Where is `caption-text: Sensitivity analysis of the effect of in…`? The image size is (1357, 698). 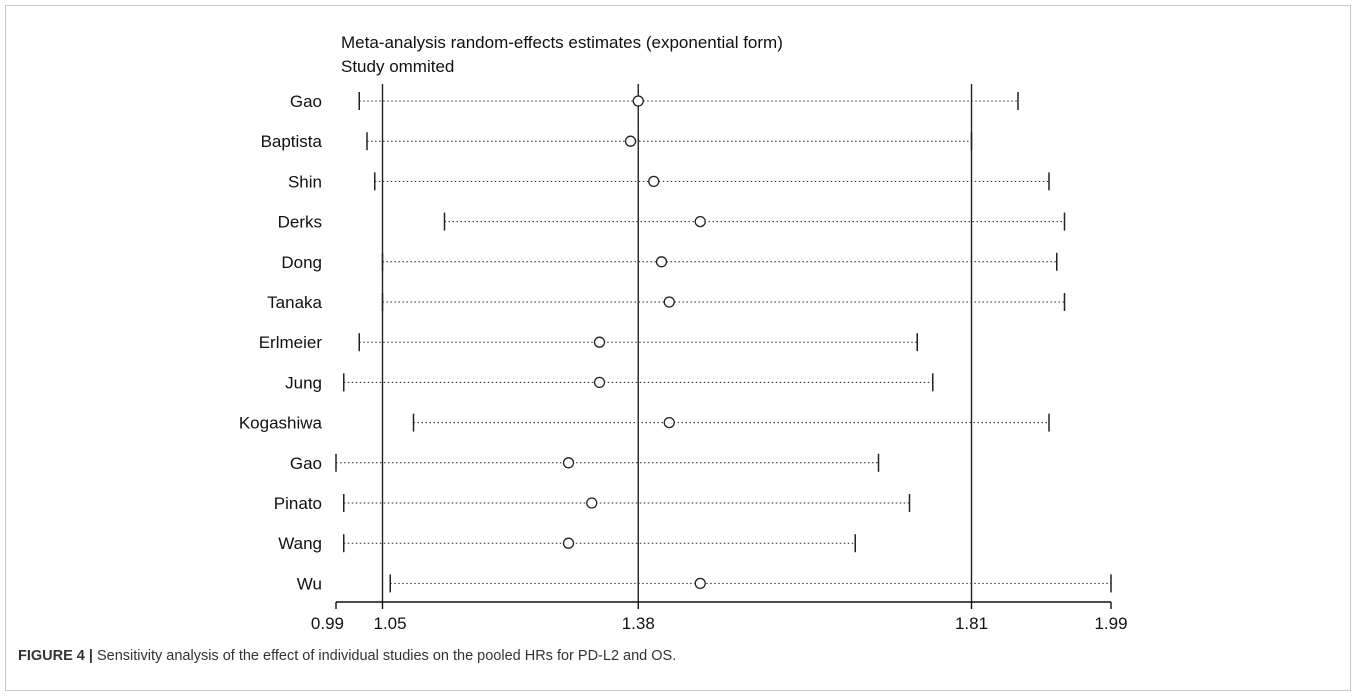
caption-text: Sensitivity analysis of the effect of in… is located at coordinates (384, 656).